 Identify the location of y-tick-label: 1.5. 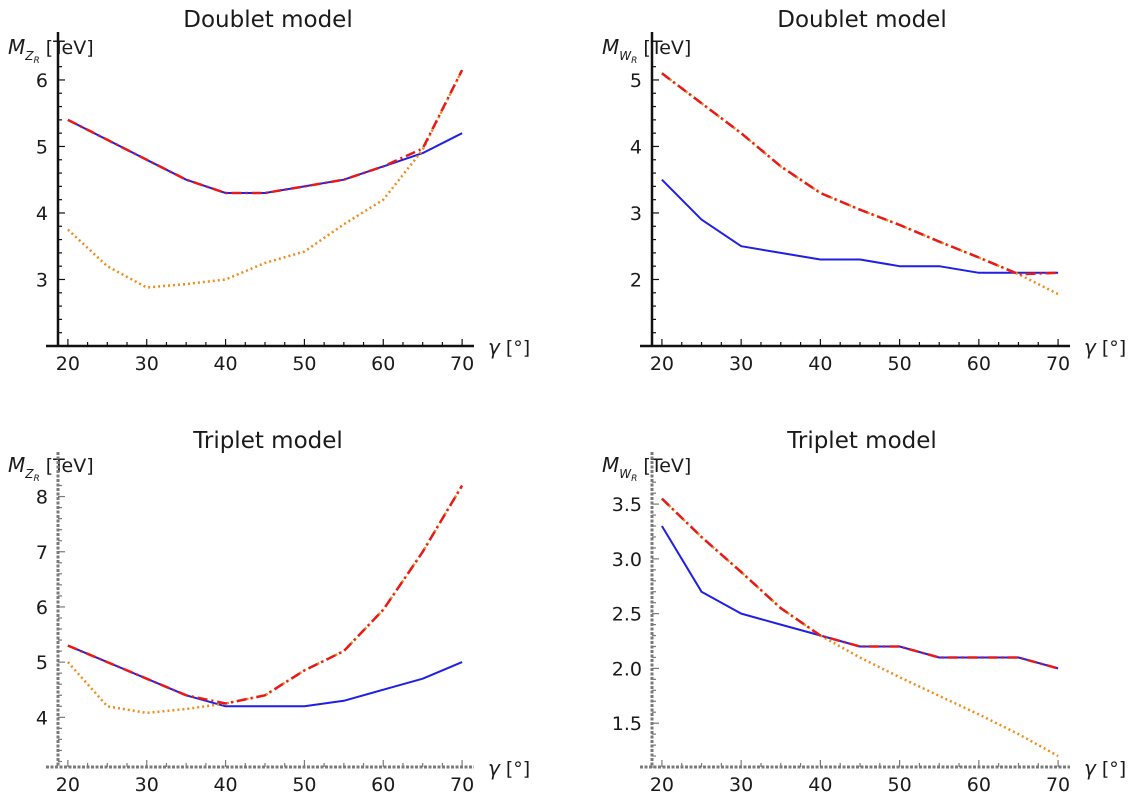
(627, 724).